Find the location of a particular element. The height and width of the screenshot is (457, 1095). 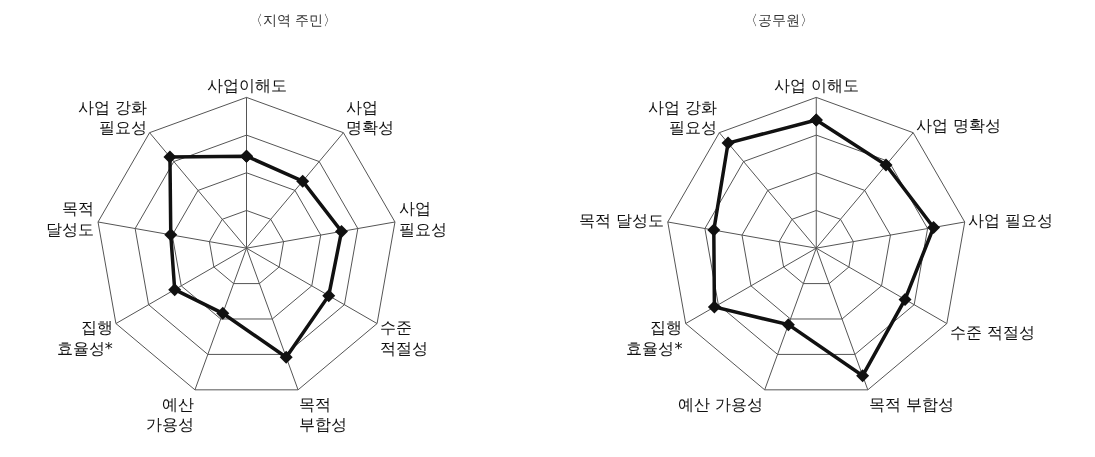

chart-title: 〈공무원〉 is located at coordinates (779, 20).